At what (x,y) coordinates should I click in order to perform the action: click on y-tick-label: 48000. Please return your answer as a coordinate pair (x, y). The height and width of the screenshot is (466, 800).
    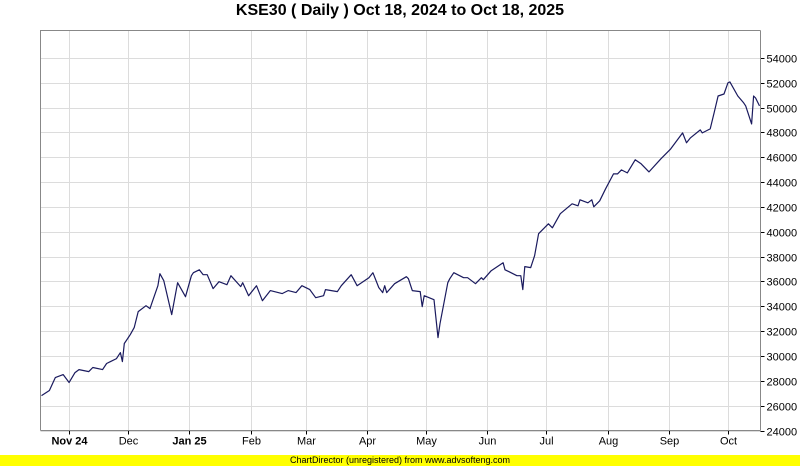
    Looking at the image, I should click on (782, 134).